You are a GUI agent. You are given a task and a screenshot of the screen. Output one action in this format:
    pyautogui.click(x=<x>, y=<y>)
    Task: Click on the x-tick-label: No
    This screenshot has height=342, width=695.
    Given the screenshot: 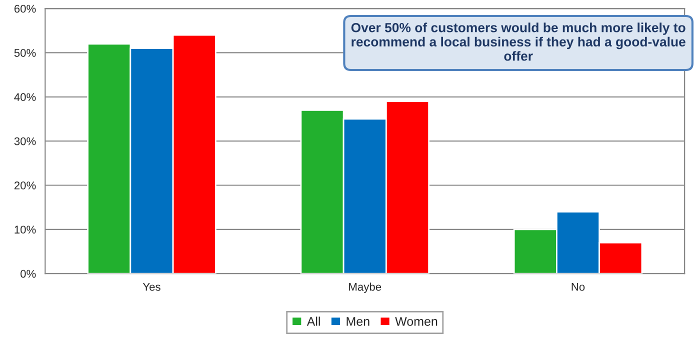 What is the action you would take?
    pyautogui.click(x=578, y=287)
    